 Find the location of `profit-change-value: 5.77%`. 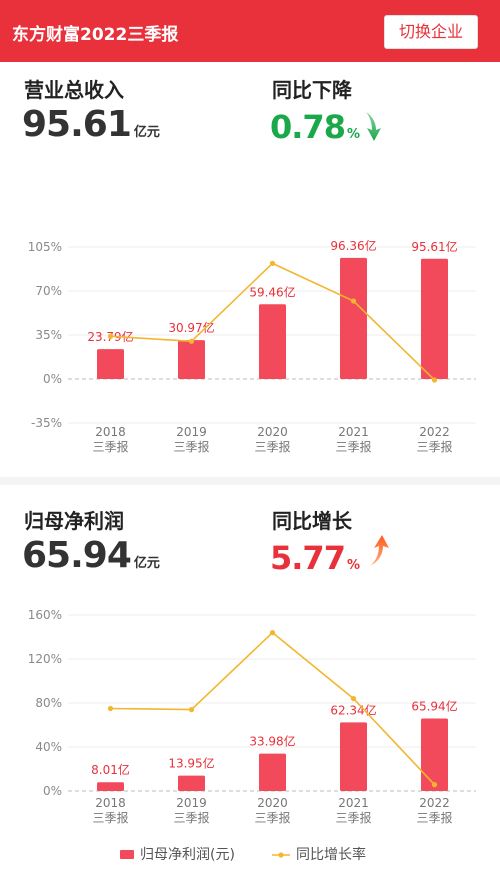

profit-change-value: 5.77% is located at coordinates (315, 558).